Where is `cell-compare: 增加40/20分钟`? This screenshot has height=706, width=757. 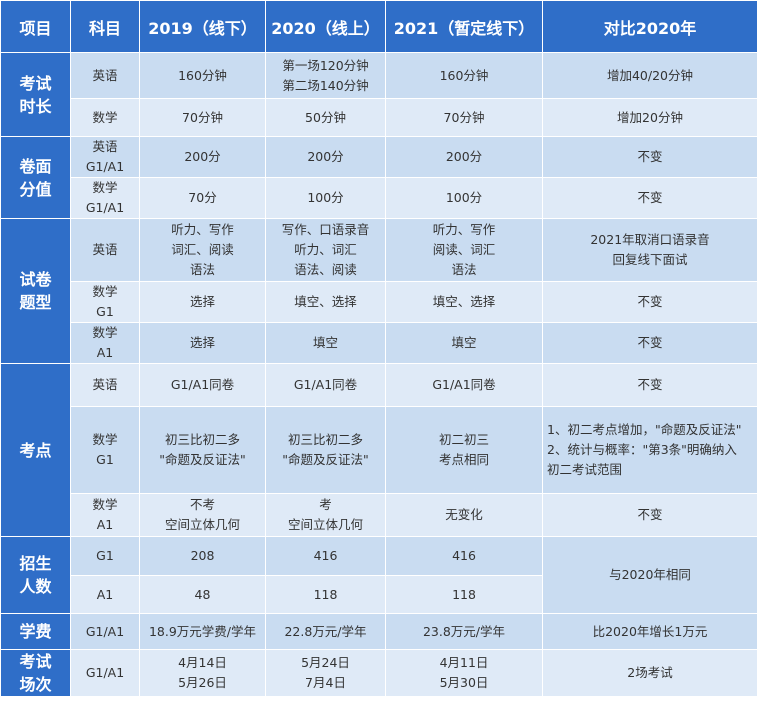
cell-compare: 增加40/20分钟 is located at coordinates (649, 75).